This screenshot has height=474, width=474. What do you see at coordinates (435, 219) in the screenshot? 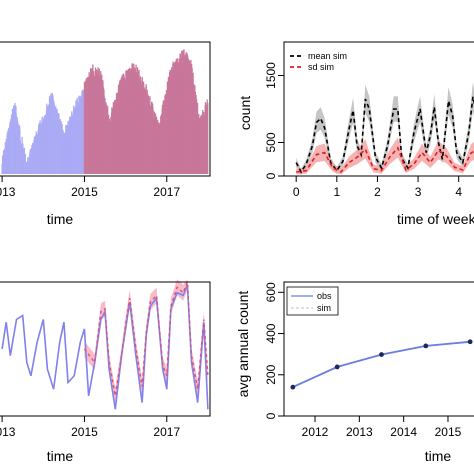
I see `panel-2-x-label: time of week` at bounding box center [435, 219].